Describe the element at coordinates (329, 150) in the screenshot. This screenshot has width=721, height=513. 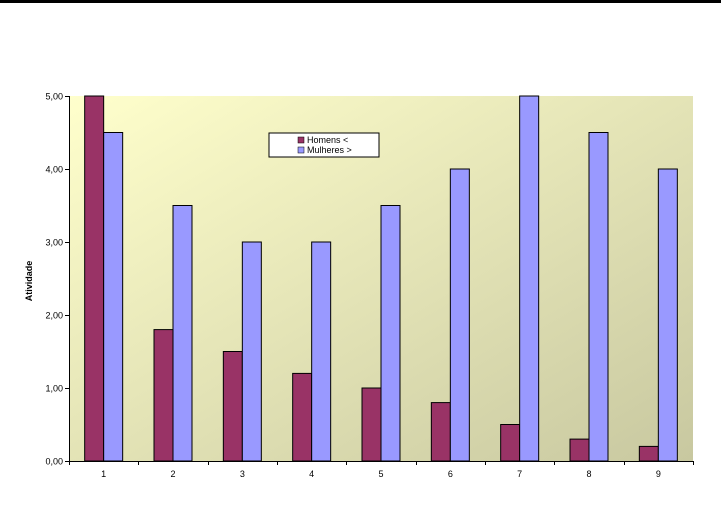
I see `legend-label-mulheres: Mulheres >` at that location.